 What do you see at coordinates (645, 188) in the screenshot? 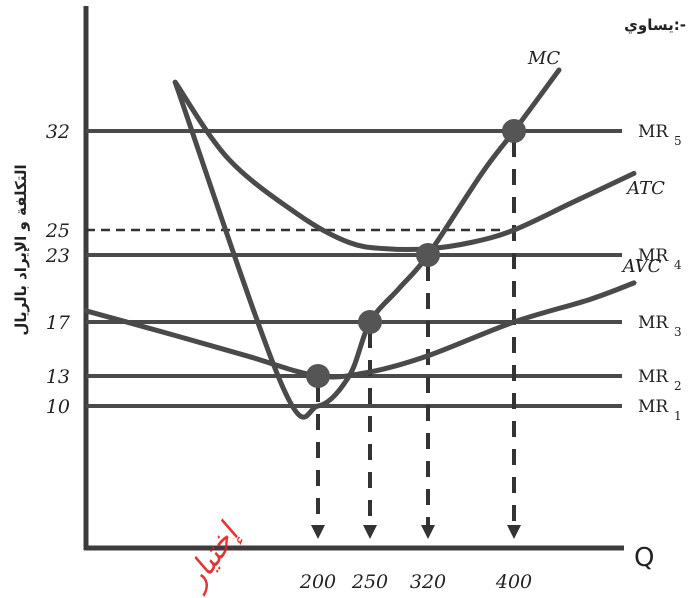
I see `curve-label-atc: ATC` at bounding box center [645, 188].